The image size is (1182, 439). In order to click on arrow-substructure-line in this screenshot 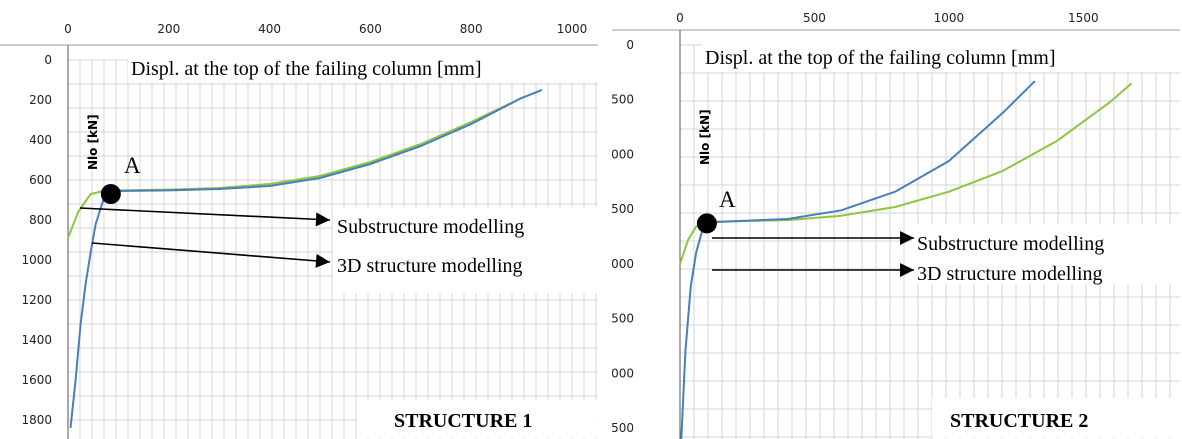, I will do `click(205, 214)`.